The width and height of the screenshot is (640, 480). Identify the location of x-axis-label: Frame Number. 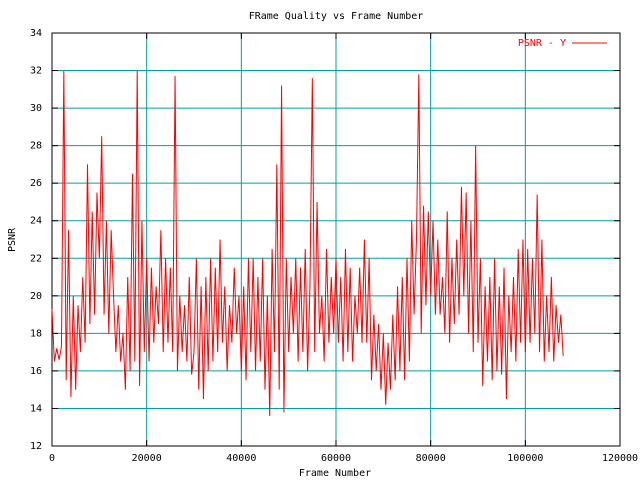
(335, 473).